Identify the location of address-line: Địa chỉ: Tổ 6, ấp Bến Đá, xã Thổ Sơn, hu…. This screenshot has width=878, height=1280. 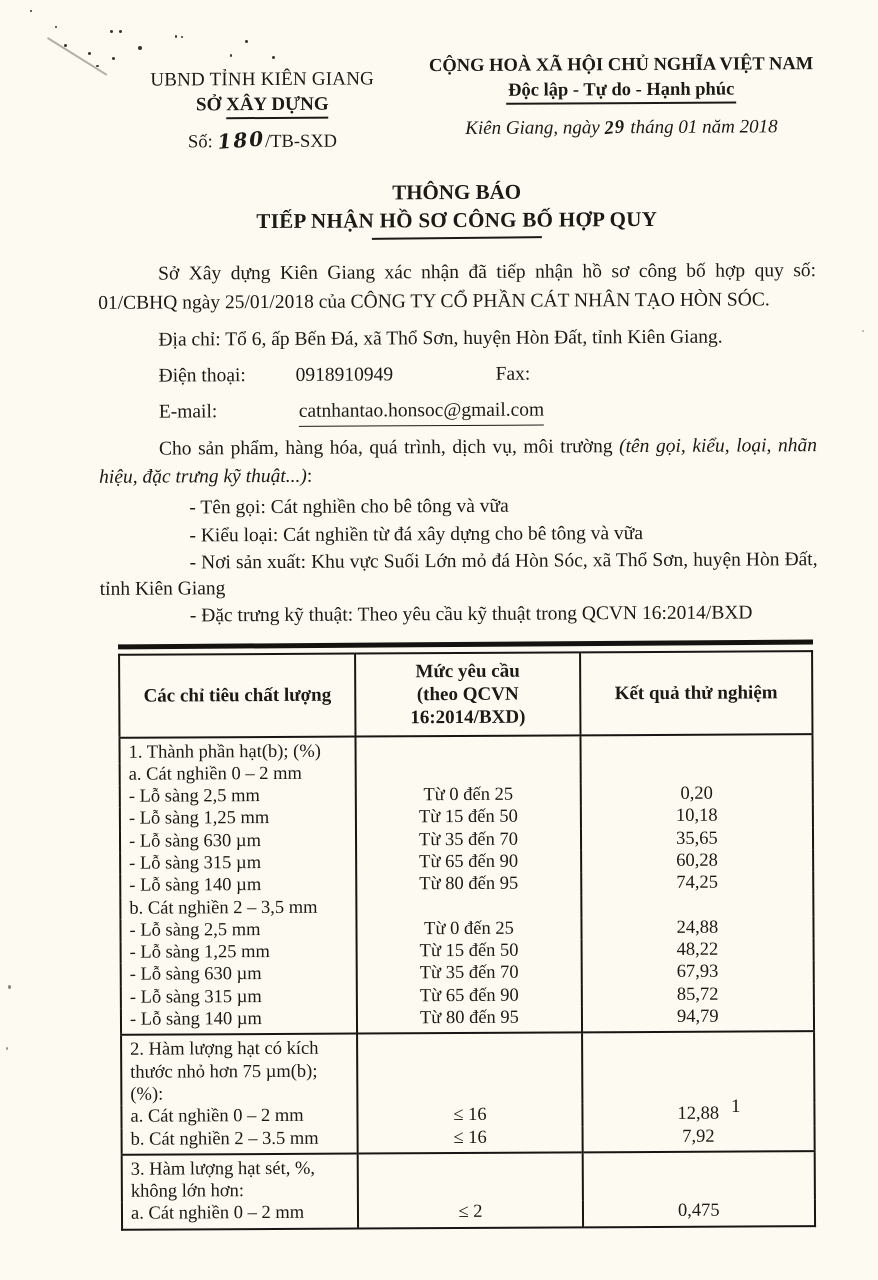
(440, 338).